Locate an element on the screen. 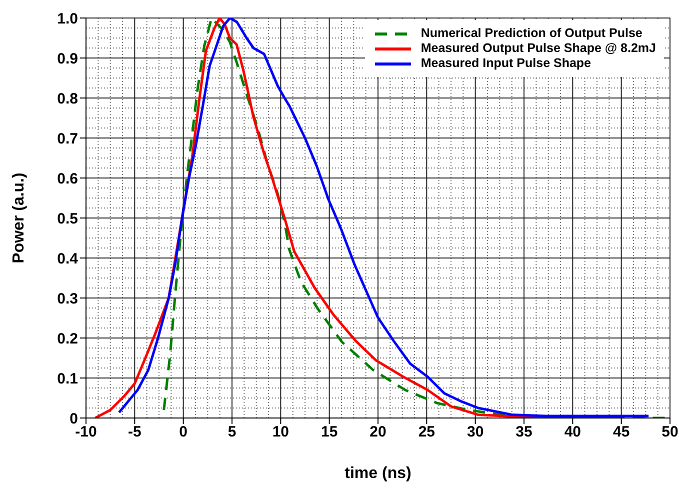  x-tick-label: 20 is located at coordinates (378, 432).